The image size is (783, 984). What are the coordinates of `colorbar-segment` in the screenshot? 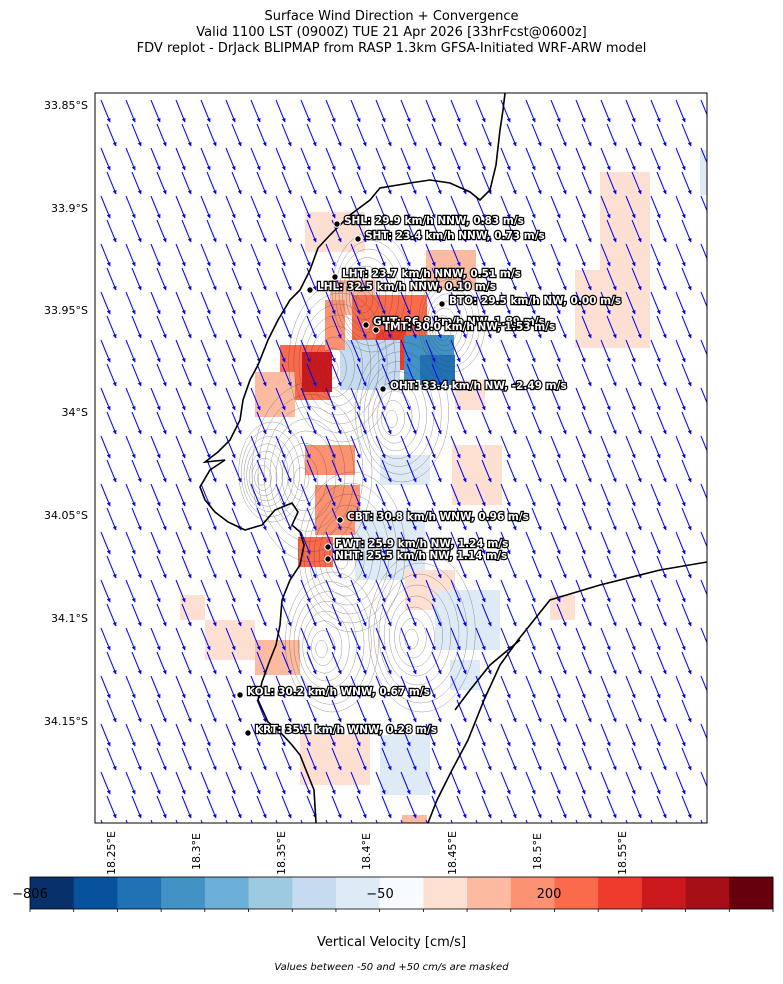 It's located at (489, 893).